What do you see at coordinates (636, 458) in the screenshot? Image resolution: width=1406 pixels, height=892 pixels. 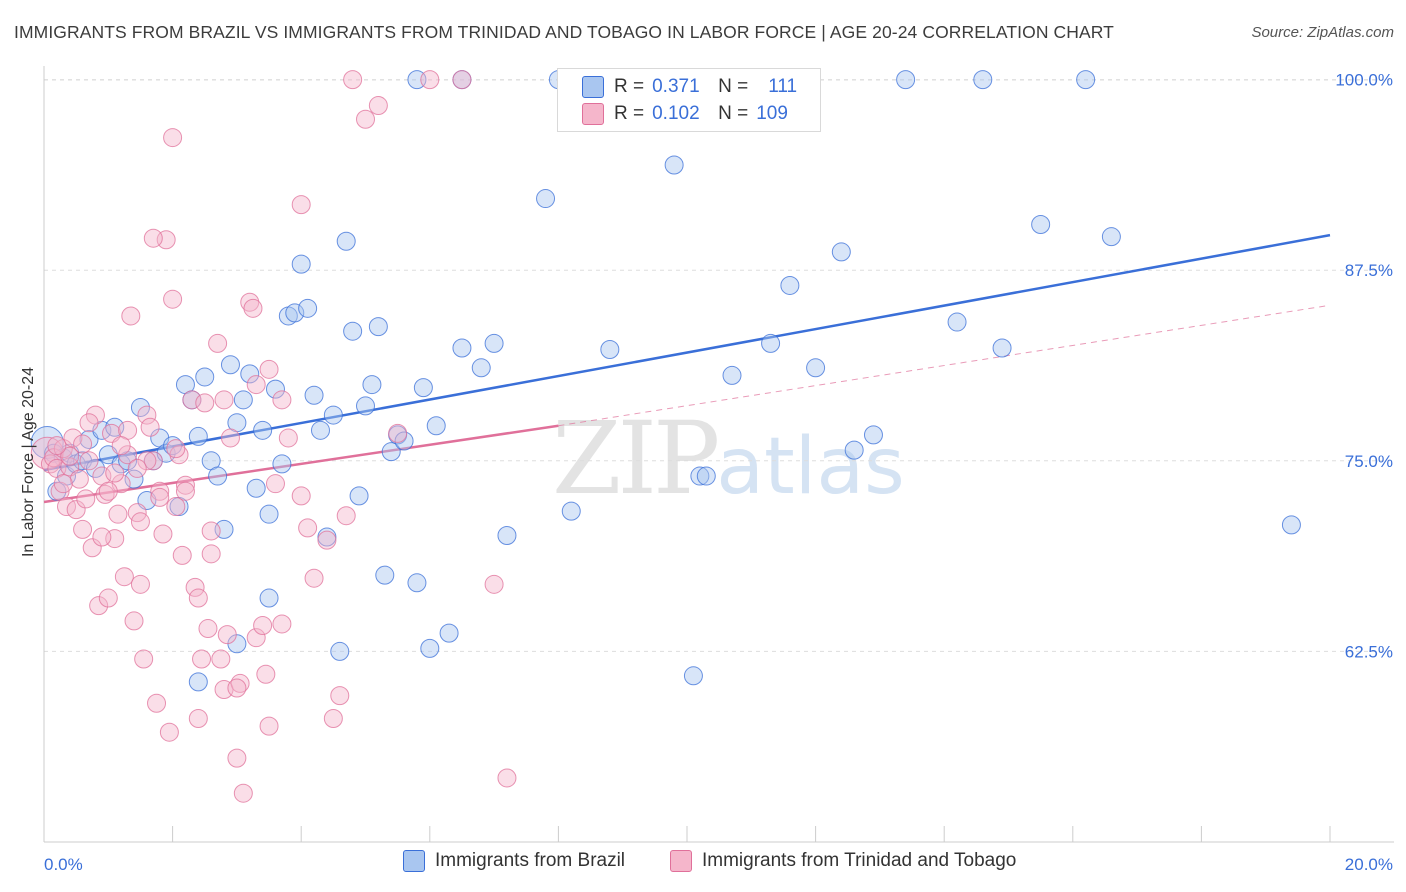 I see `watermark-zip: ZIP` at bounding box center [636, 458].